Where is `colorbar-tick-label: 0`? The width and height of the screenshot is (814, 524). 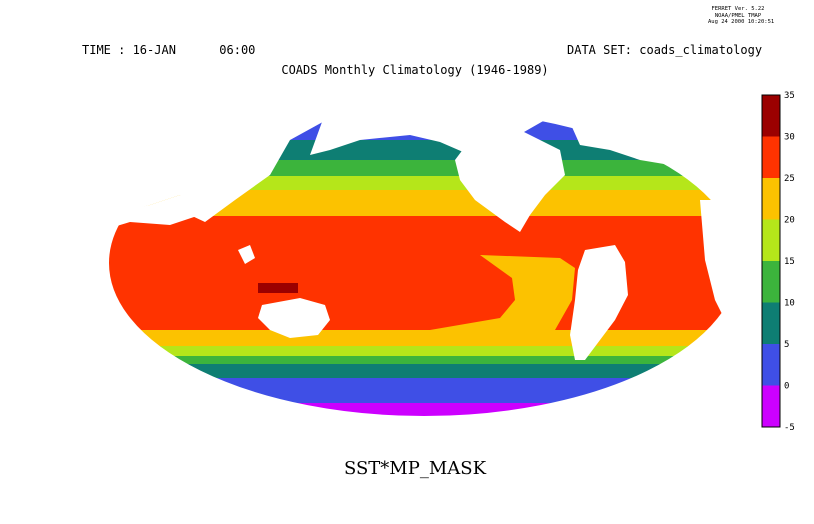
colorbar-tick-label: 0 is located at coordinates (786, 387).